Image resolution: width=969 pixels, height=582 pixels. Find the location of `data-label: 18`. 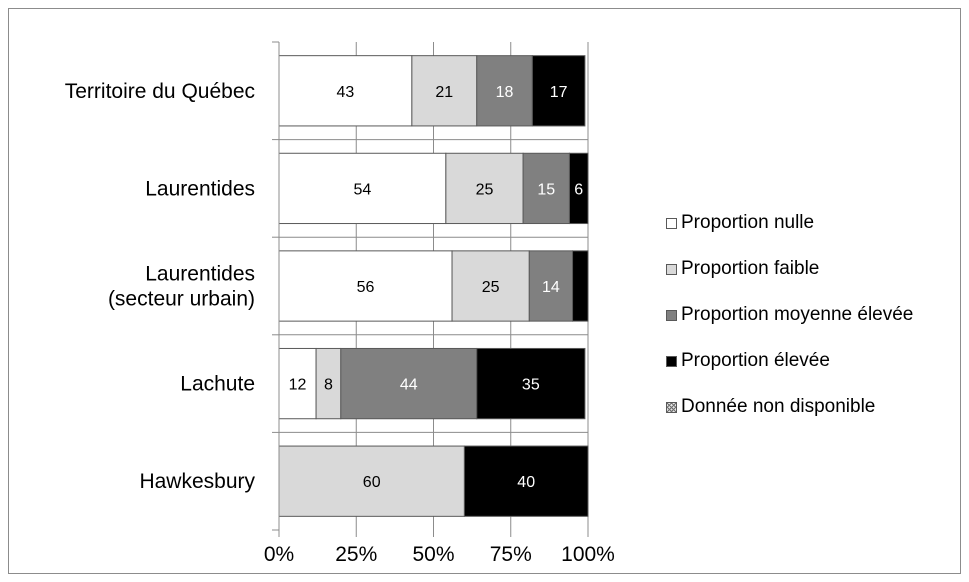

data-label: 18 is located at coordinates (505, 92).